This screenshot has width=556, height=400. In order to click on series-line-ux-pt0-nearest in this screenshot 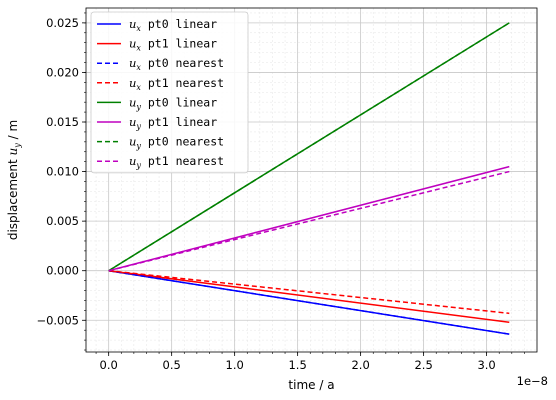, I will do `click(309, 302)`.